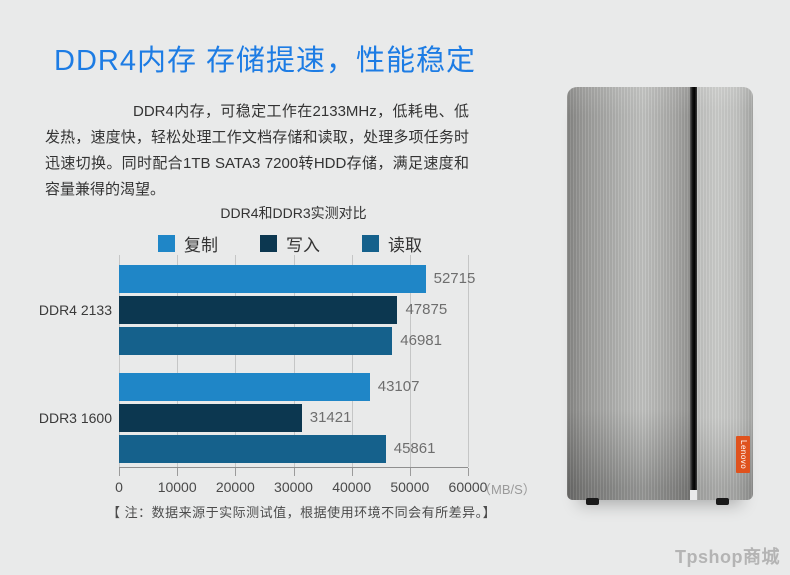 The width and height of the screenshot is (790, 575). What do you see at coordinates (468, 487) in the screenshot?
I see `x-tick-label: 60000` at bounding box center [468, 487].